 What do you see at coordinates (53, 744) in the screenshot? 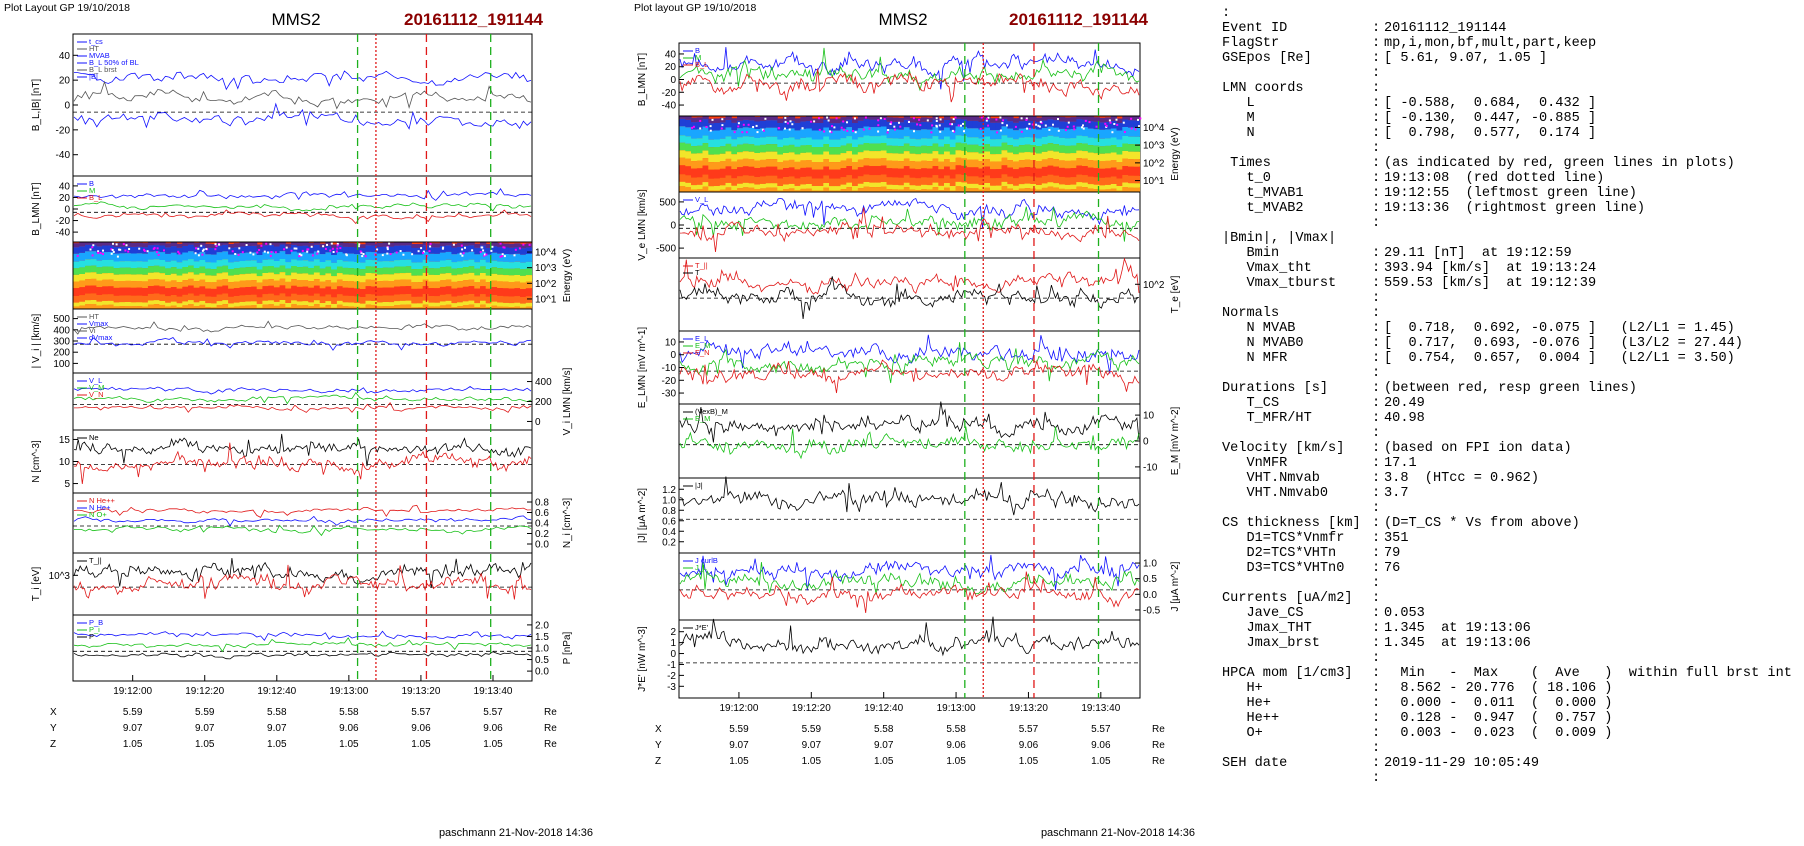
I see `position-row-label: Z` at bounding box center [53, 744].